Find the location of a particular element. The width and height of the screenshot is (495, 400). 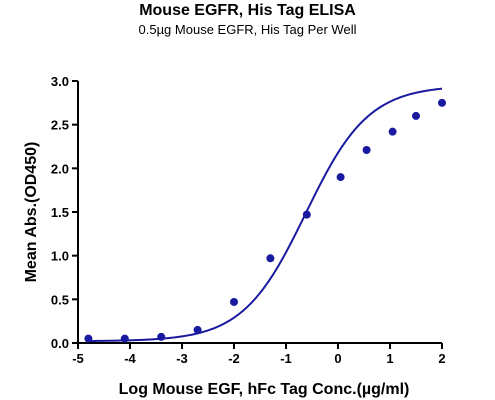

y-axis-label: Mean Abs.(OD450) is located at coordinates (31, 212).